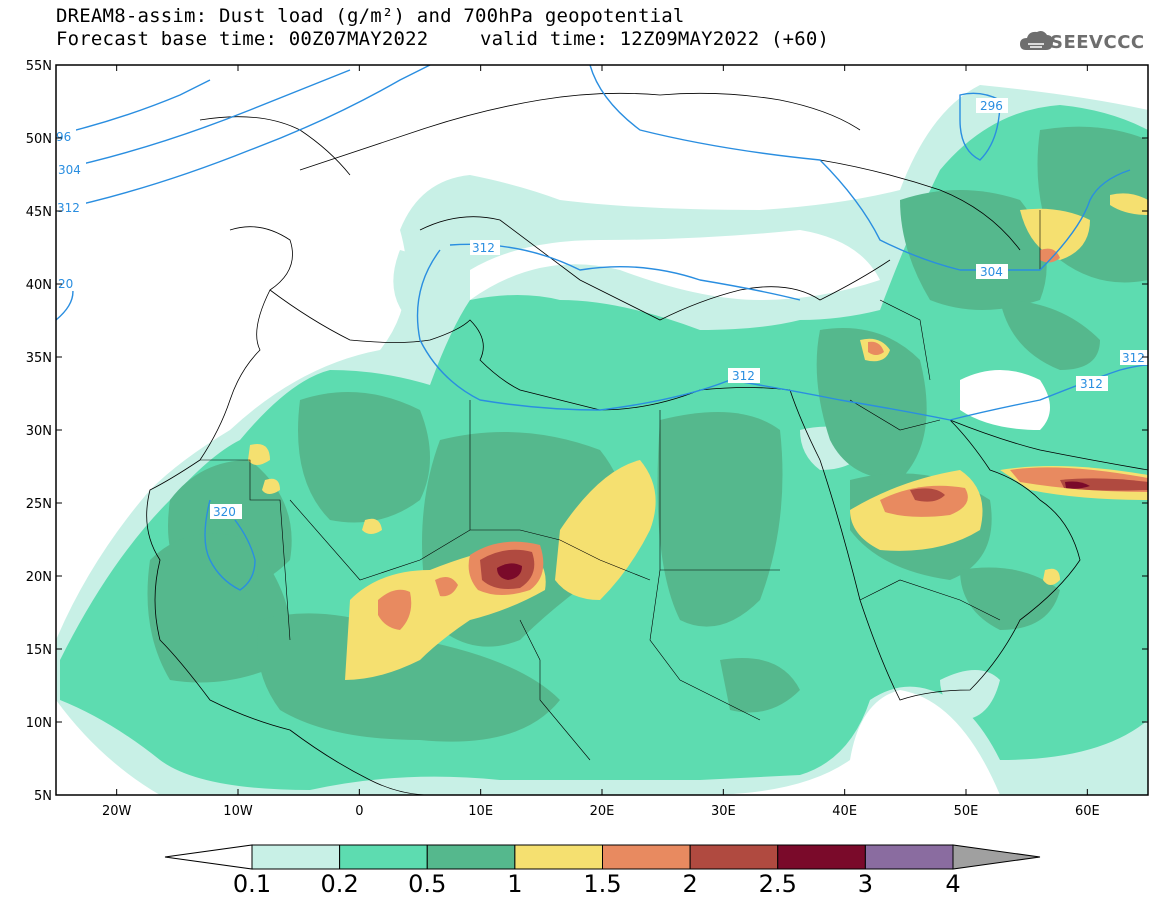 This screenshot has width=1165, height=907. I want to click on colorbar-tick-label: 0.1, so click(252, 884).